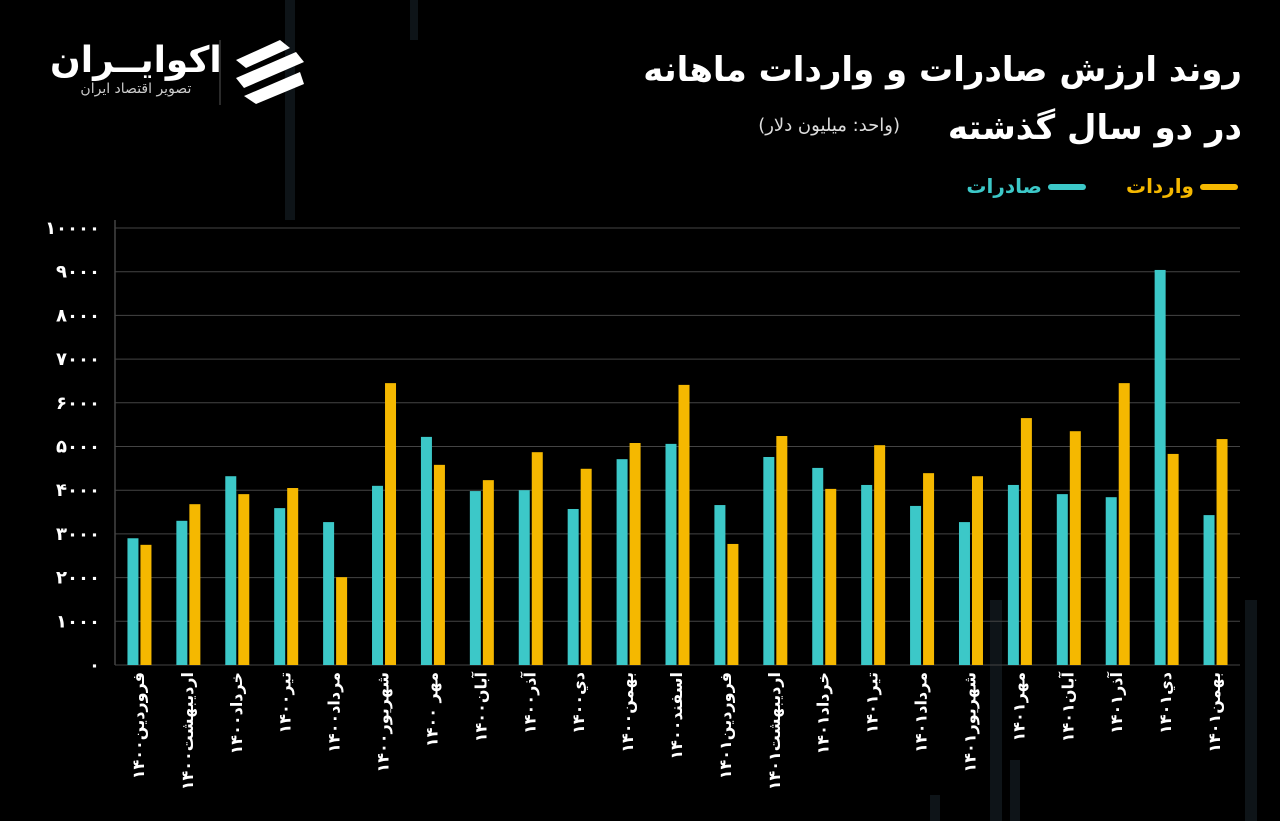 The image size is (1280, 821). Describe the element at coordinates (579, 703) in the screenshot. I see `x-tick-label: دي۱۴۰۰` at that location.